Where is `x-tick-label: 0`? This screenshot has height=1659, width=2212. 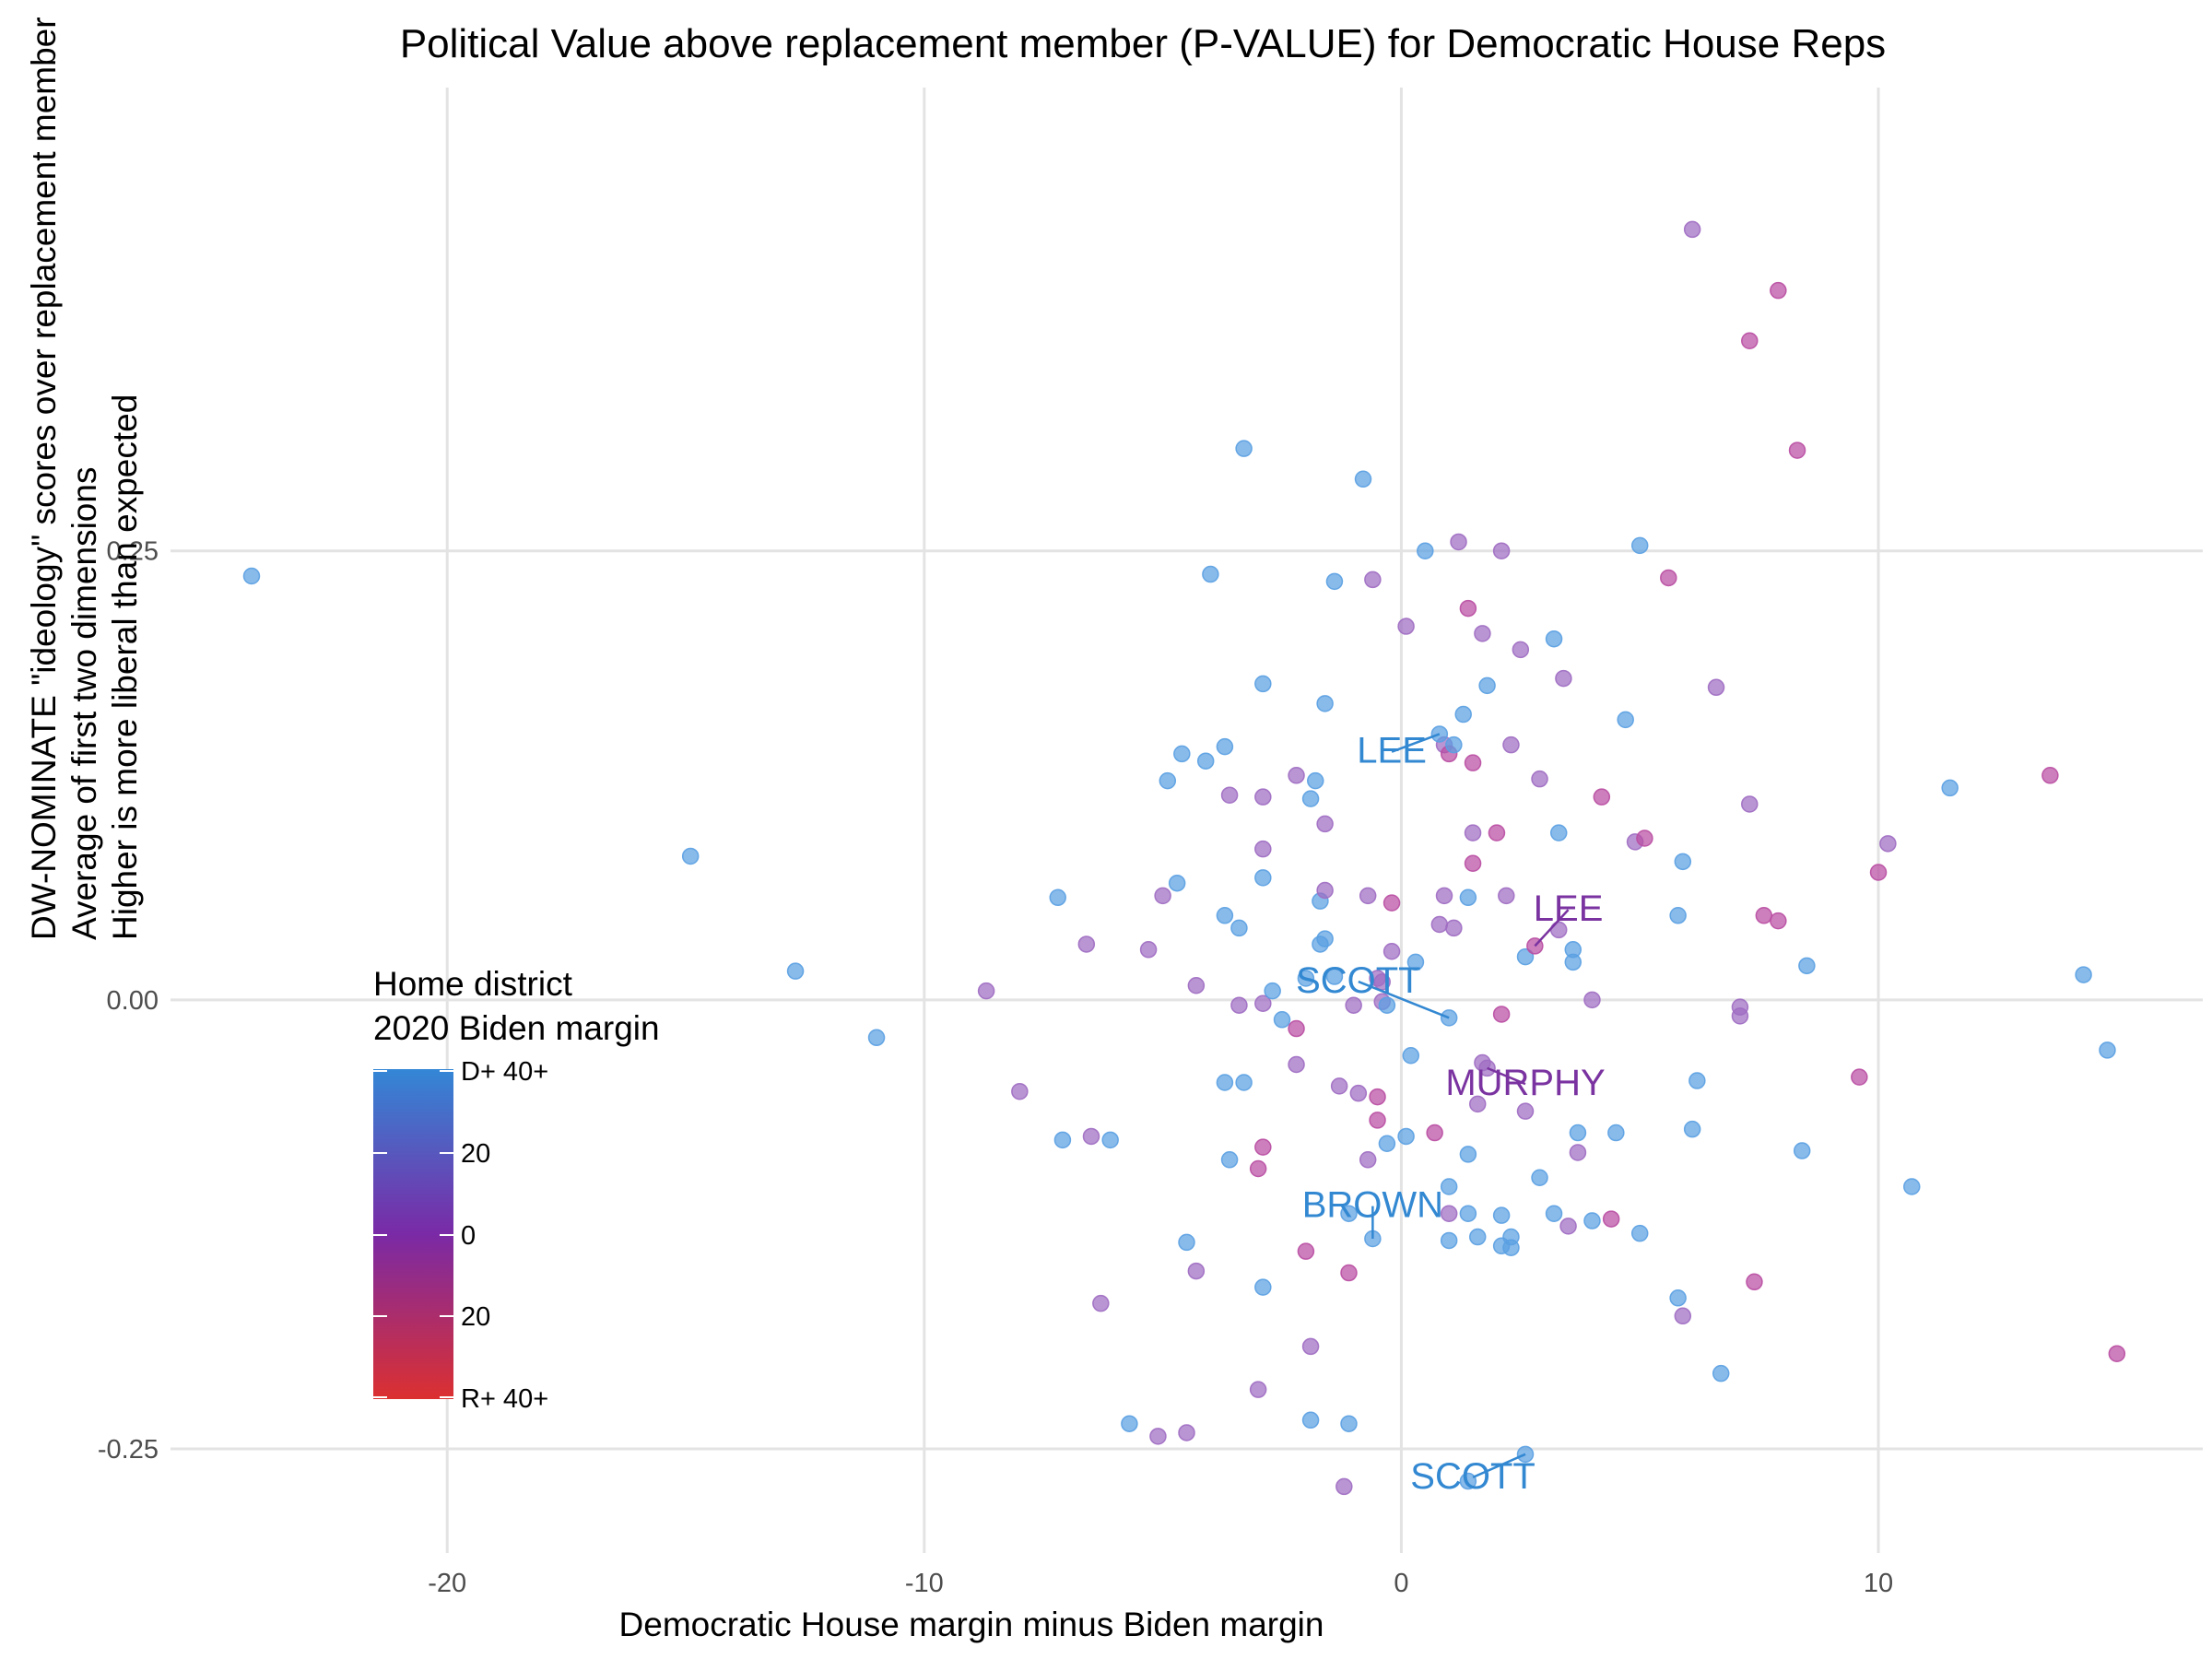
x-tick-label: 0 is located at coordinates (1401, 1583).